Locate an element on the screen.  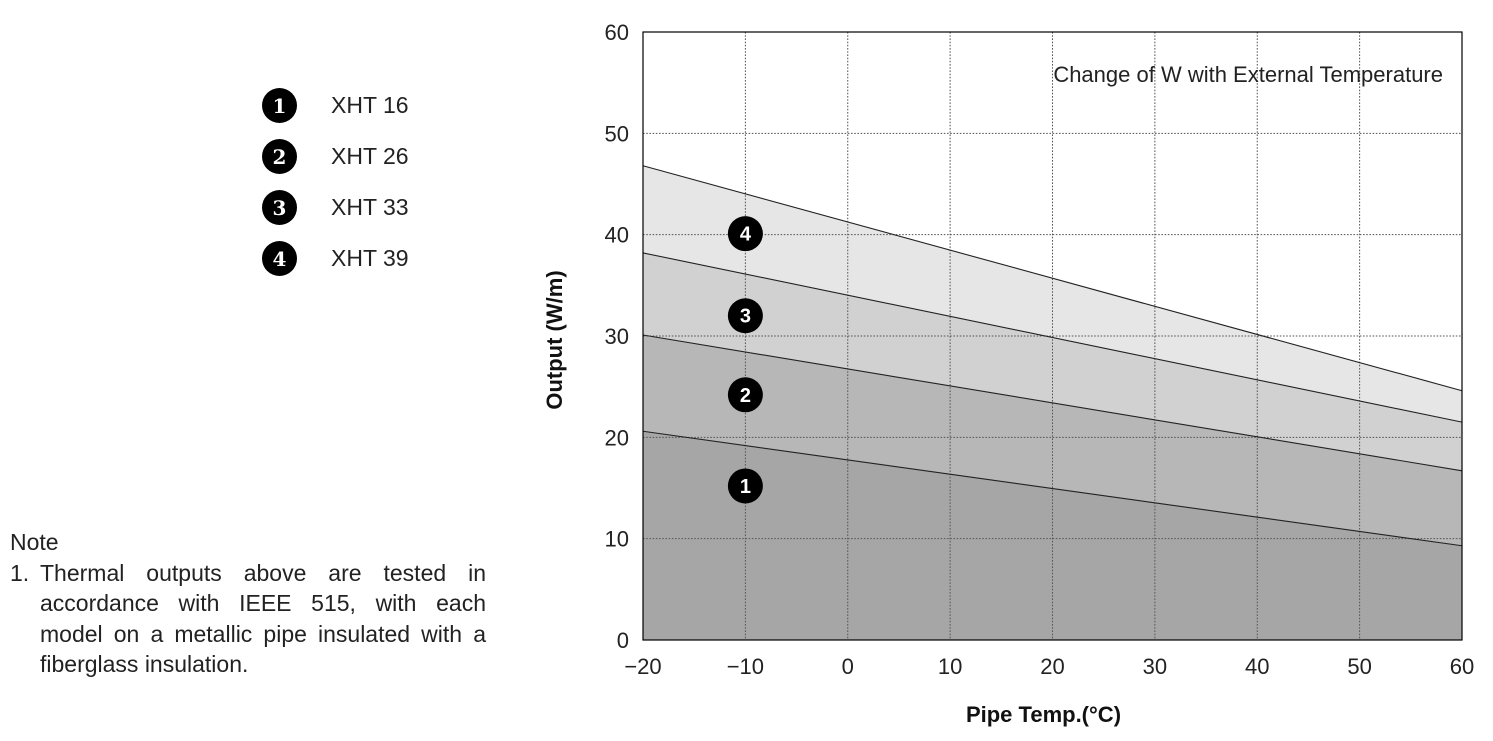
legend-item-xht33: 3 XHT 33 is located at coordinates (335, 207).